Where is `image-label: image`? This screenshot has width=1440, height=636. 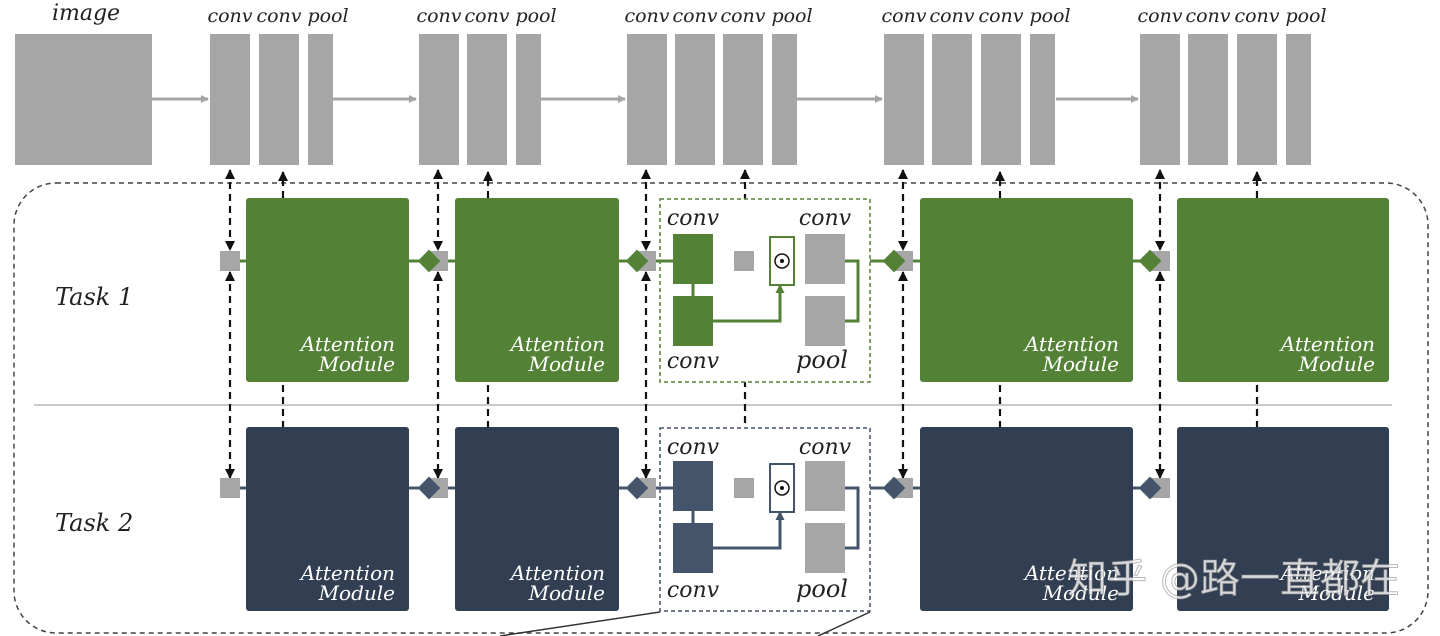
image-label: image is located at coordinates (86, 13).